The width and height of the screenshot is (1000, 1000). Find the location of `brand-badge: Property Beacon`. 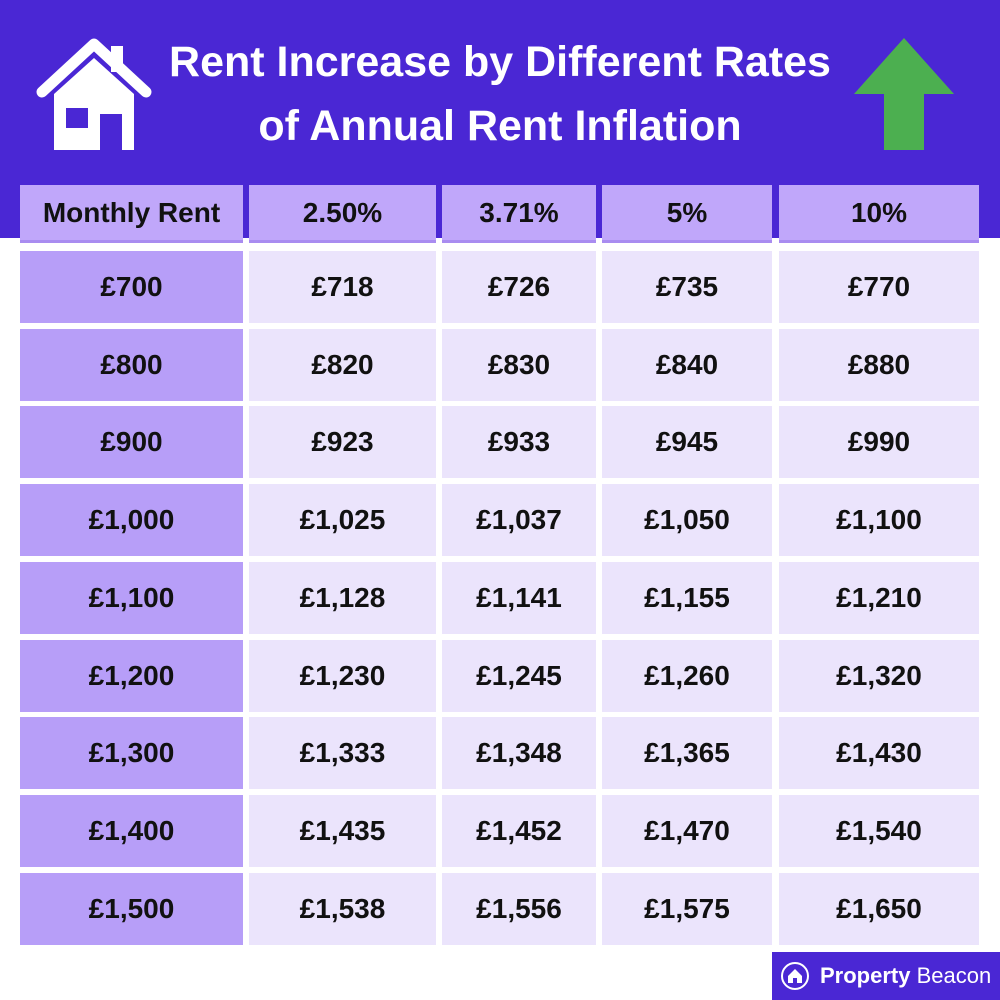

brand-badge: Property Beacon is located at coordinates (886, 976).